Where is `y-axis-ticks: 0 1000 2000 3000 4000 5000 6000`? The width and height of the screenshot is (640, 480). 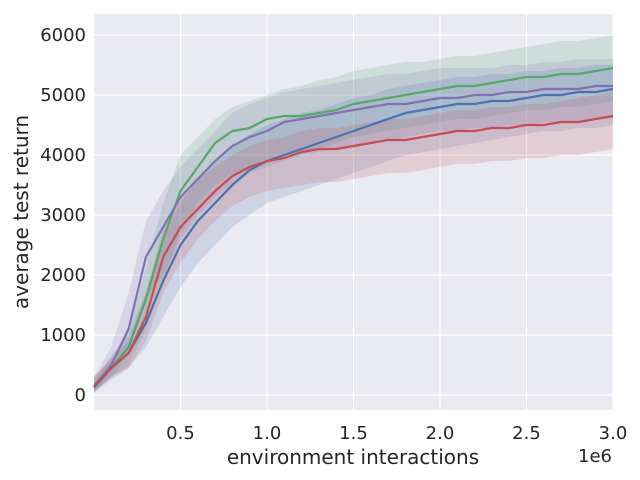
y-axis-ticks: 0 1000 2000 3000 4000 5000 6000 is located at coordinates (63, 215).